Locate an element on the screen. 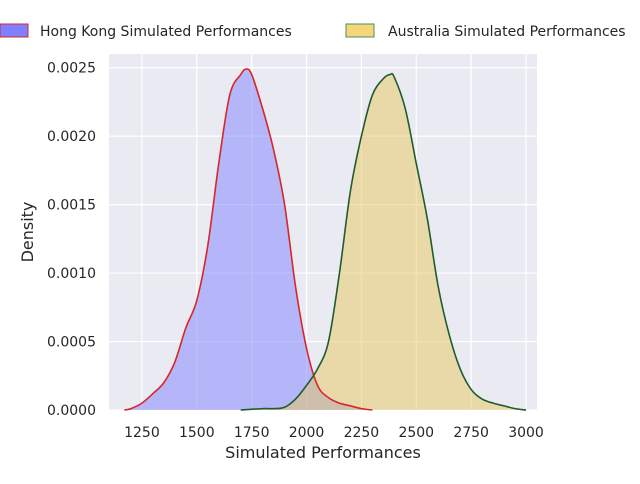 The image size is (640, 484). x-tick-label: 2500 is located at coordinates (416, 433).